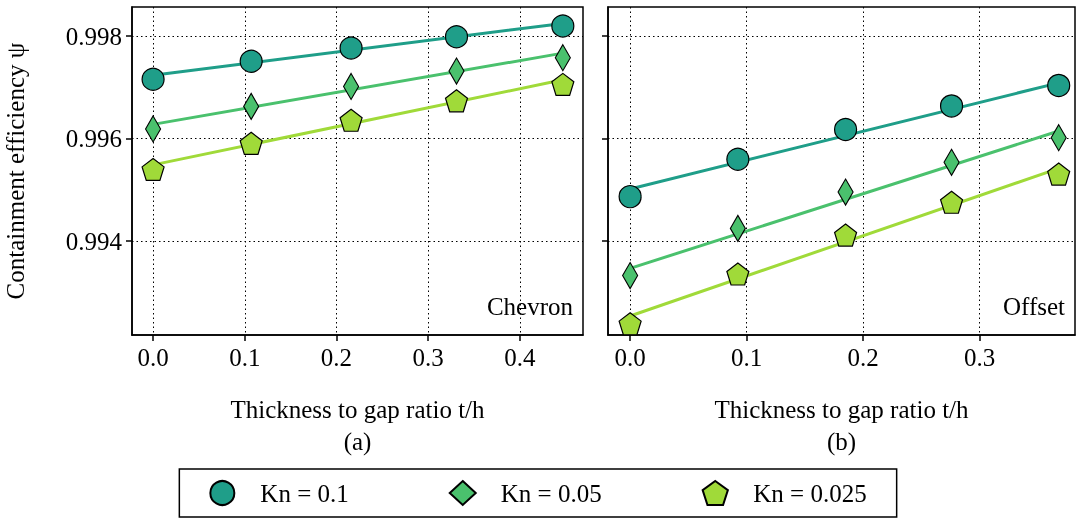 The height and width of the screenshot is (521, 1076). I want to click on annotation: Offset, so click(1034, 306).